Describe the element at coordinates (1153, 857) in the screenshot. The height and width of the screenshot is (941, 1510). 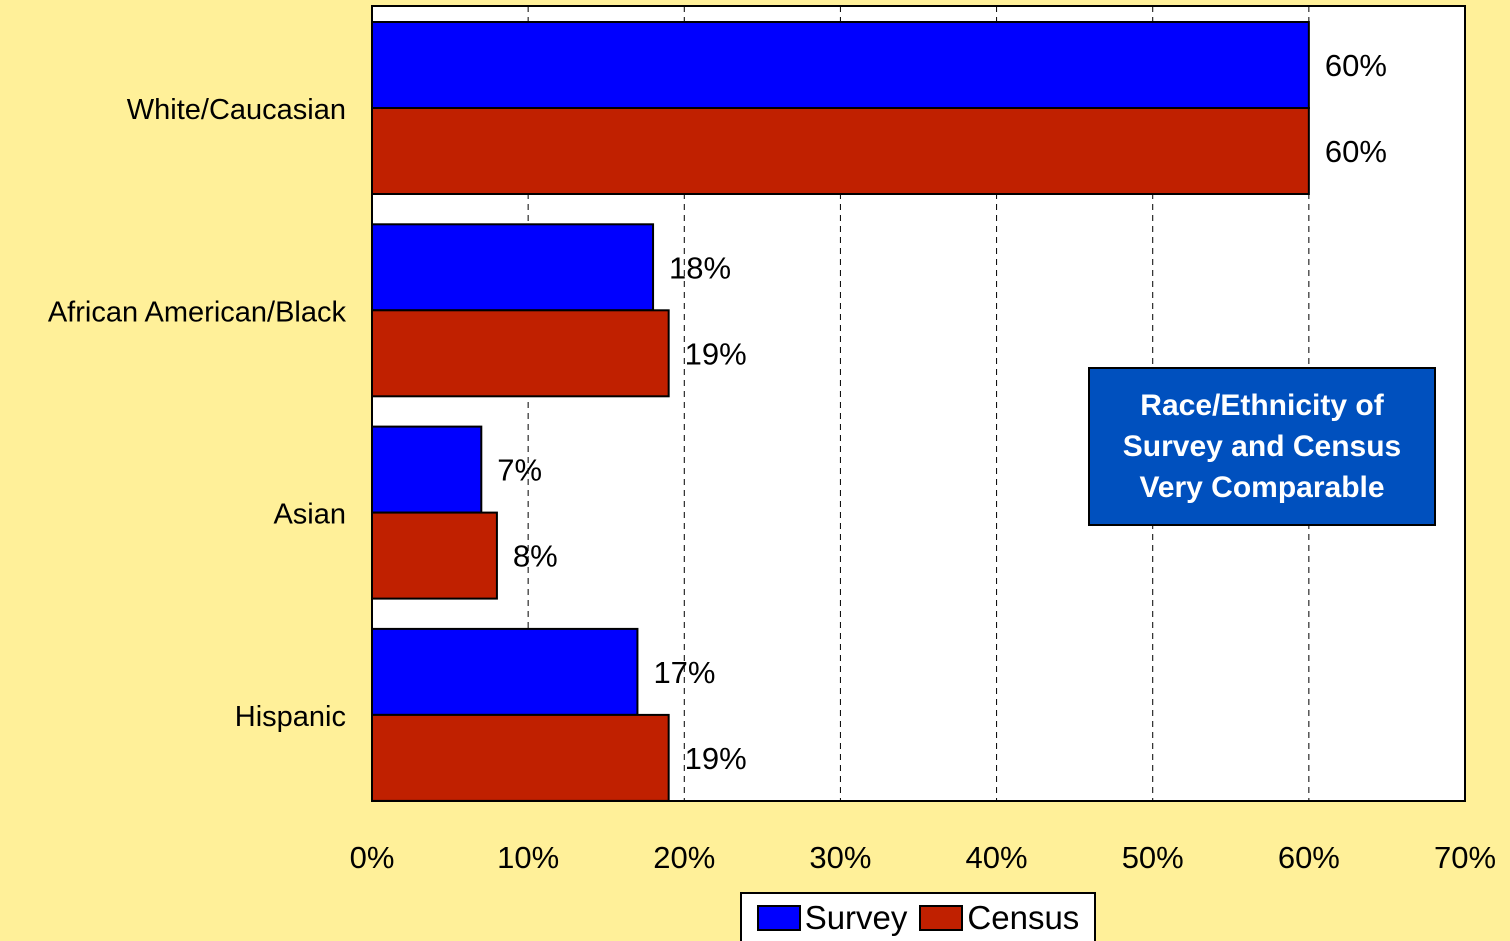
I see `x-tick-label: 50%` at that location.